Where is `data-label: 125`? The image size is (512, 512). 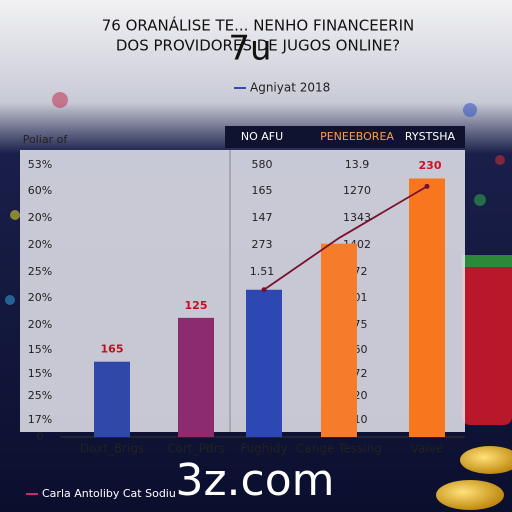 data-label: 125 is located at coordinates (196, 305).